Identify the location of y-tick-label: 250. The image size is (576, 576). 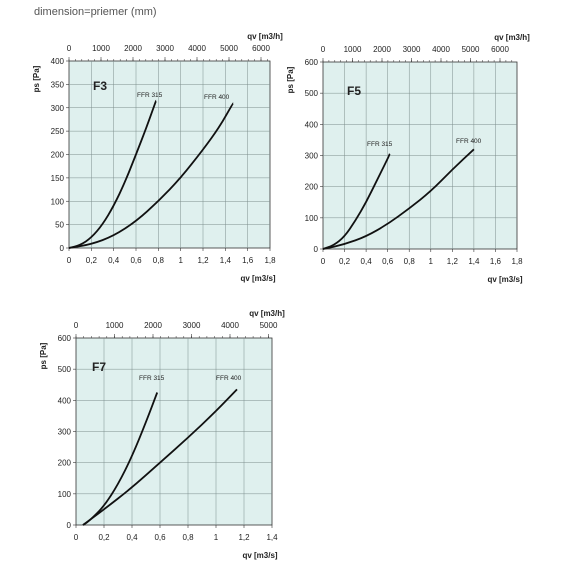
(58, 131).